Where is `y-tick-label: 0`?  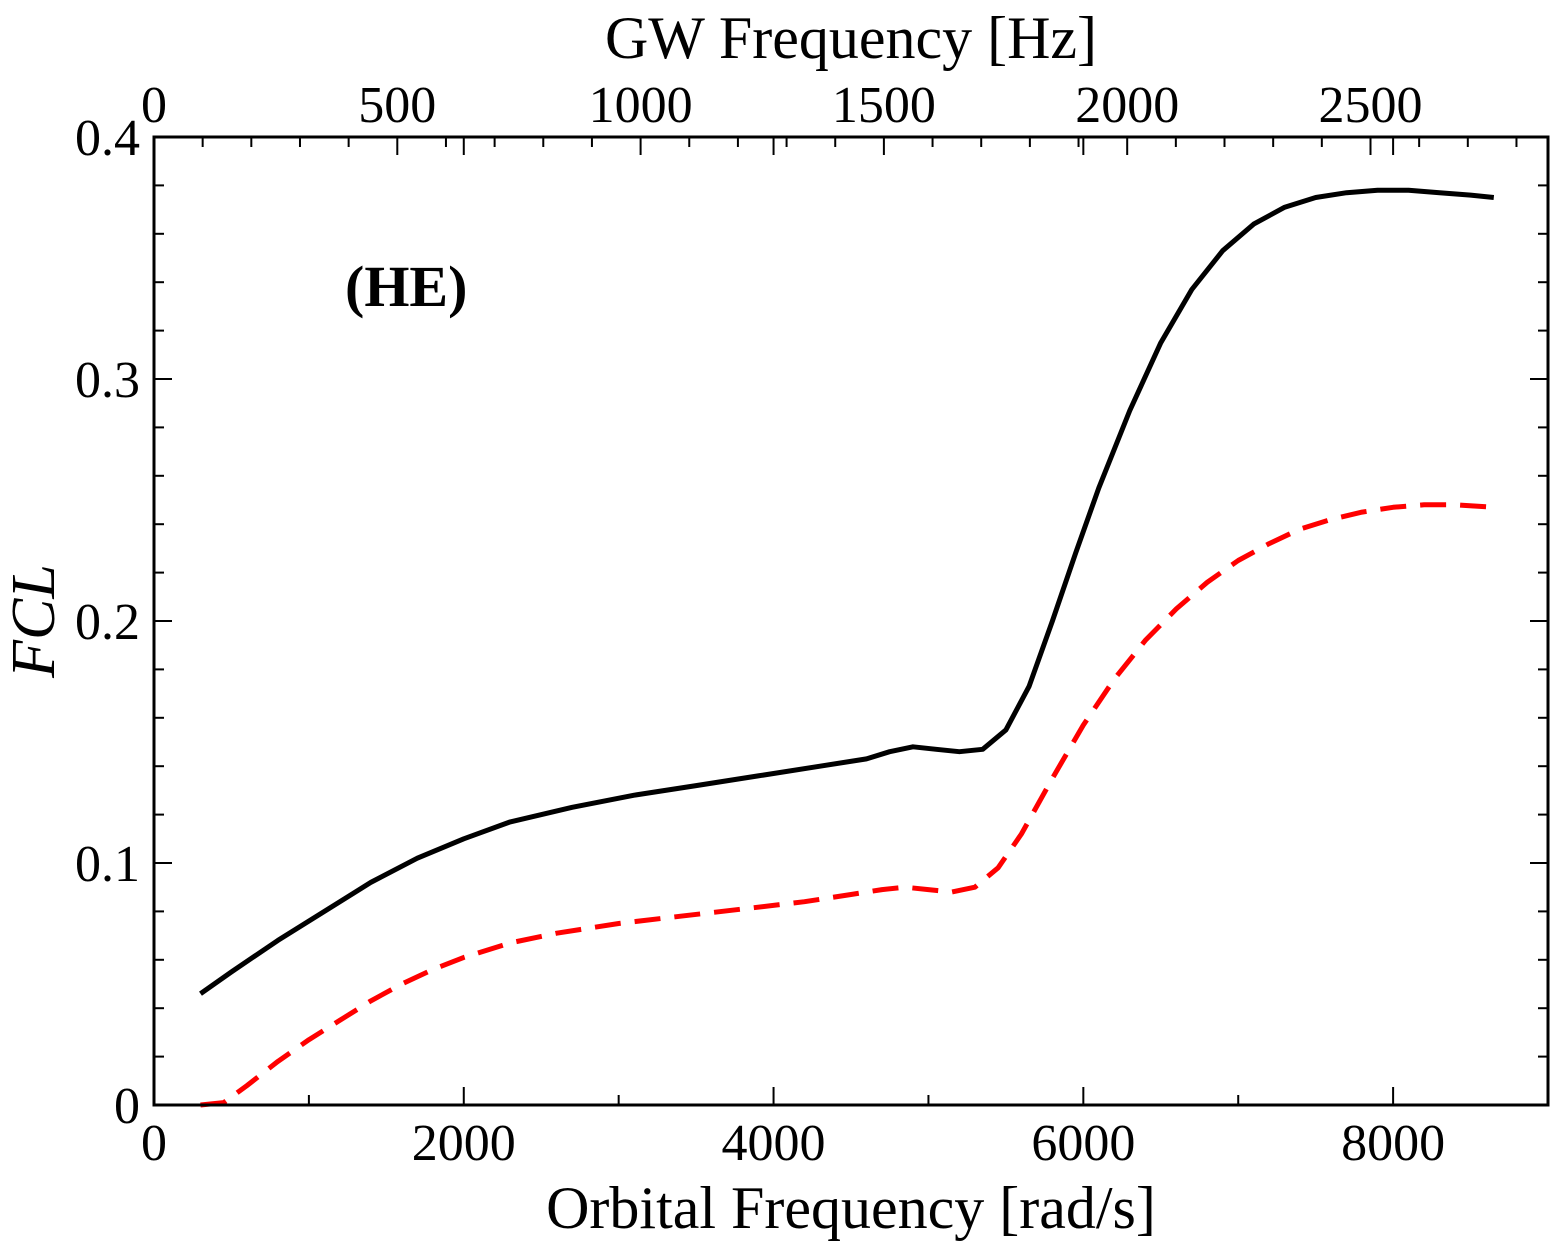 y-tick-label: 0 is located at coordinates (127, 1106).